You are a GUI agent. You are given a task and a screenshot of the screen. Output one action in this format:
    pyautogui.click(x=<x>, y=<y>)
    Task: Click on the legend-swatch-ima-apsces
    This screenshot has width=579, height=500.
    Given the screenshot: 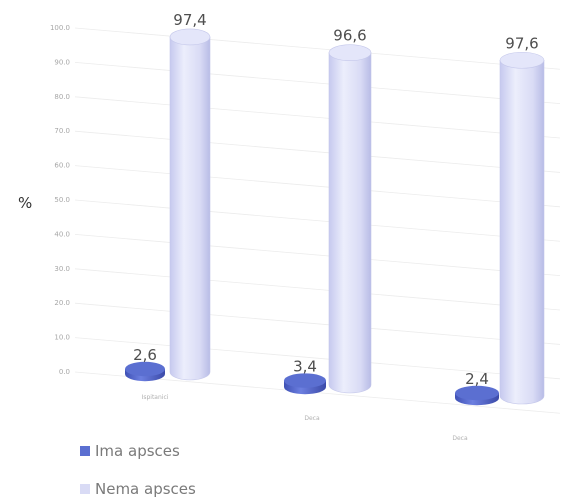 What is the action you would take?
    pyautogui.click(x=85, y=451)
    